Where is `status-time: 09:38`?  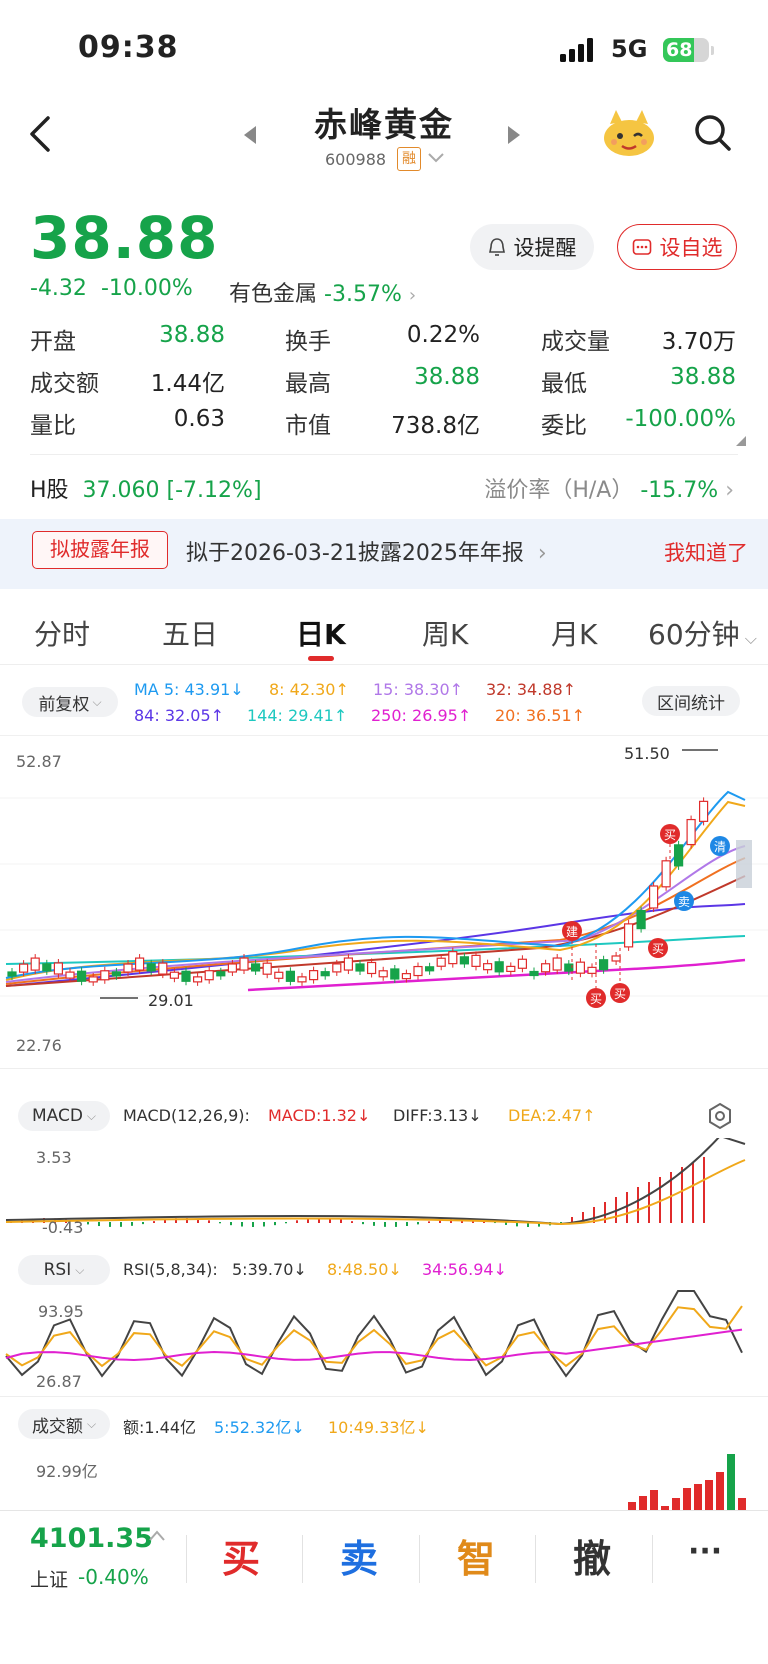 status-time: 09:38 is located at coordinates (128, 47).